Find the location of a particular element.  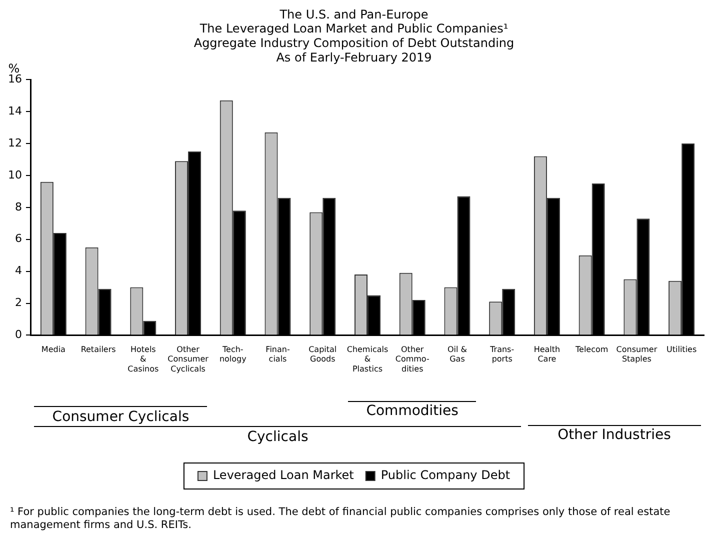

x-tick-label: Other Consumer Cyclicals is located at coordinates (189, 359).